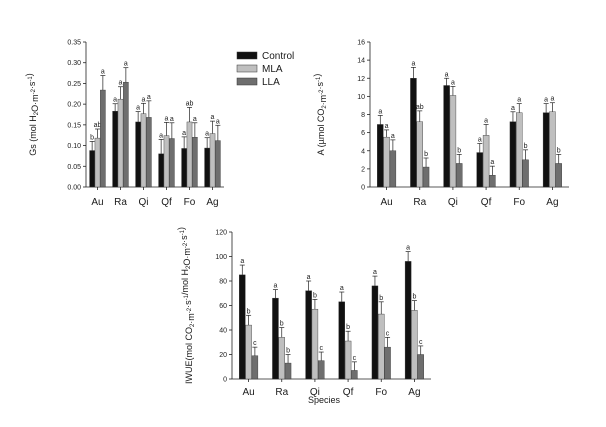 The width and height of the screenshot is (606, 427). I want to click on y-tick-label: 0.00, so click(74, 188).